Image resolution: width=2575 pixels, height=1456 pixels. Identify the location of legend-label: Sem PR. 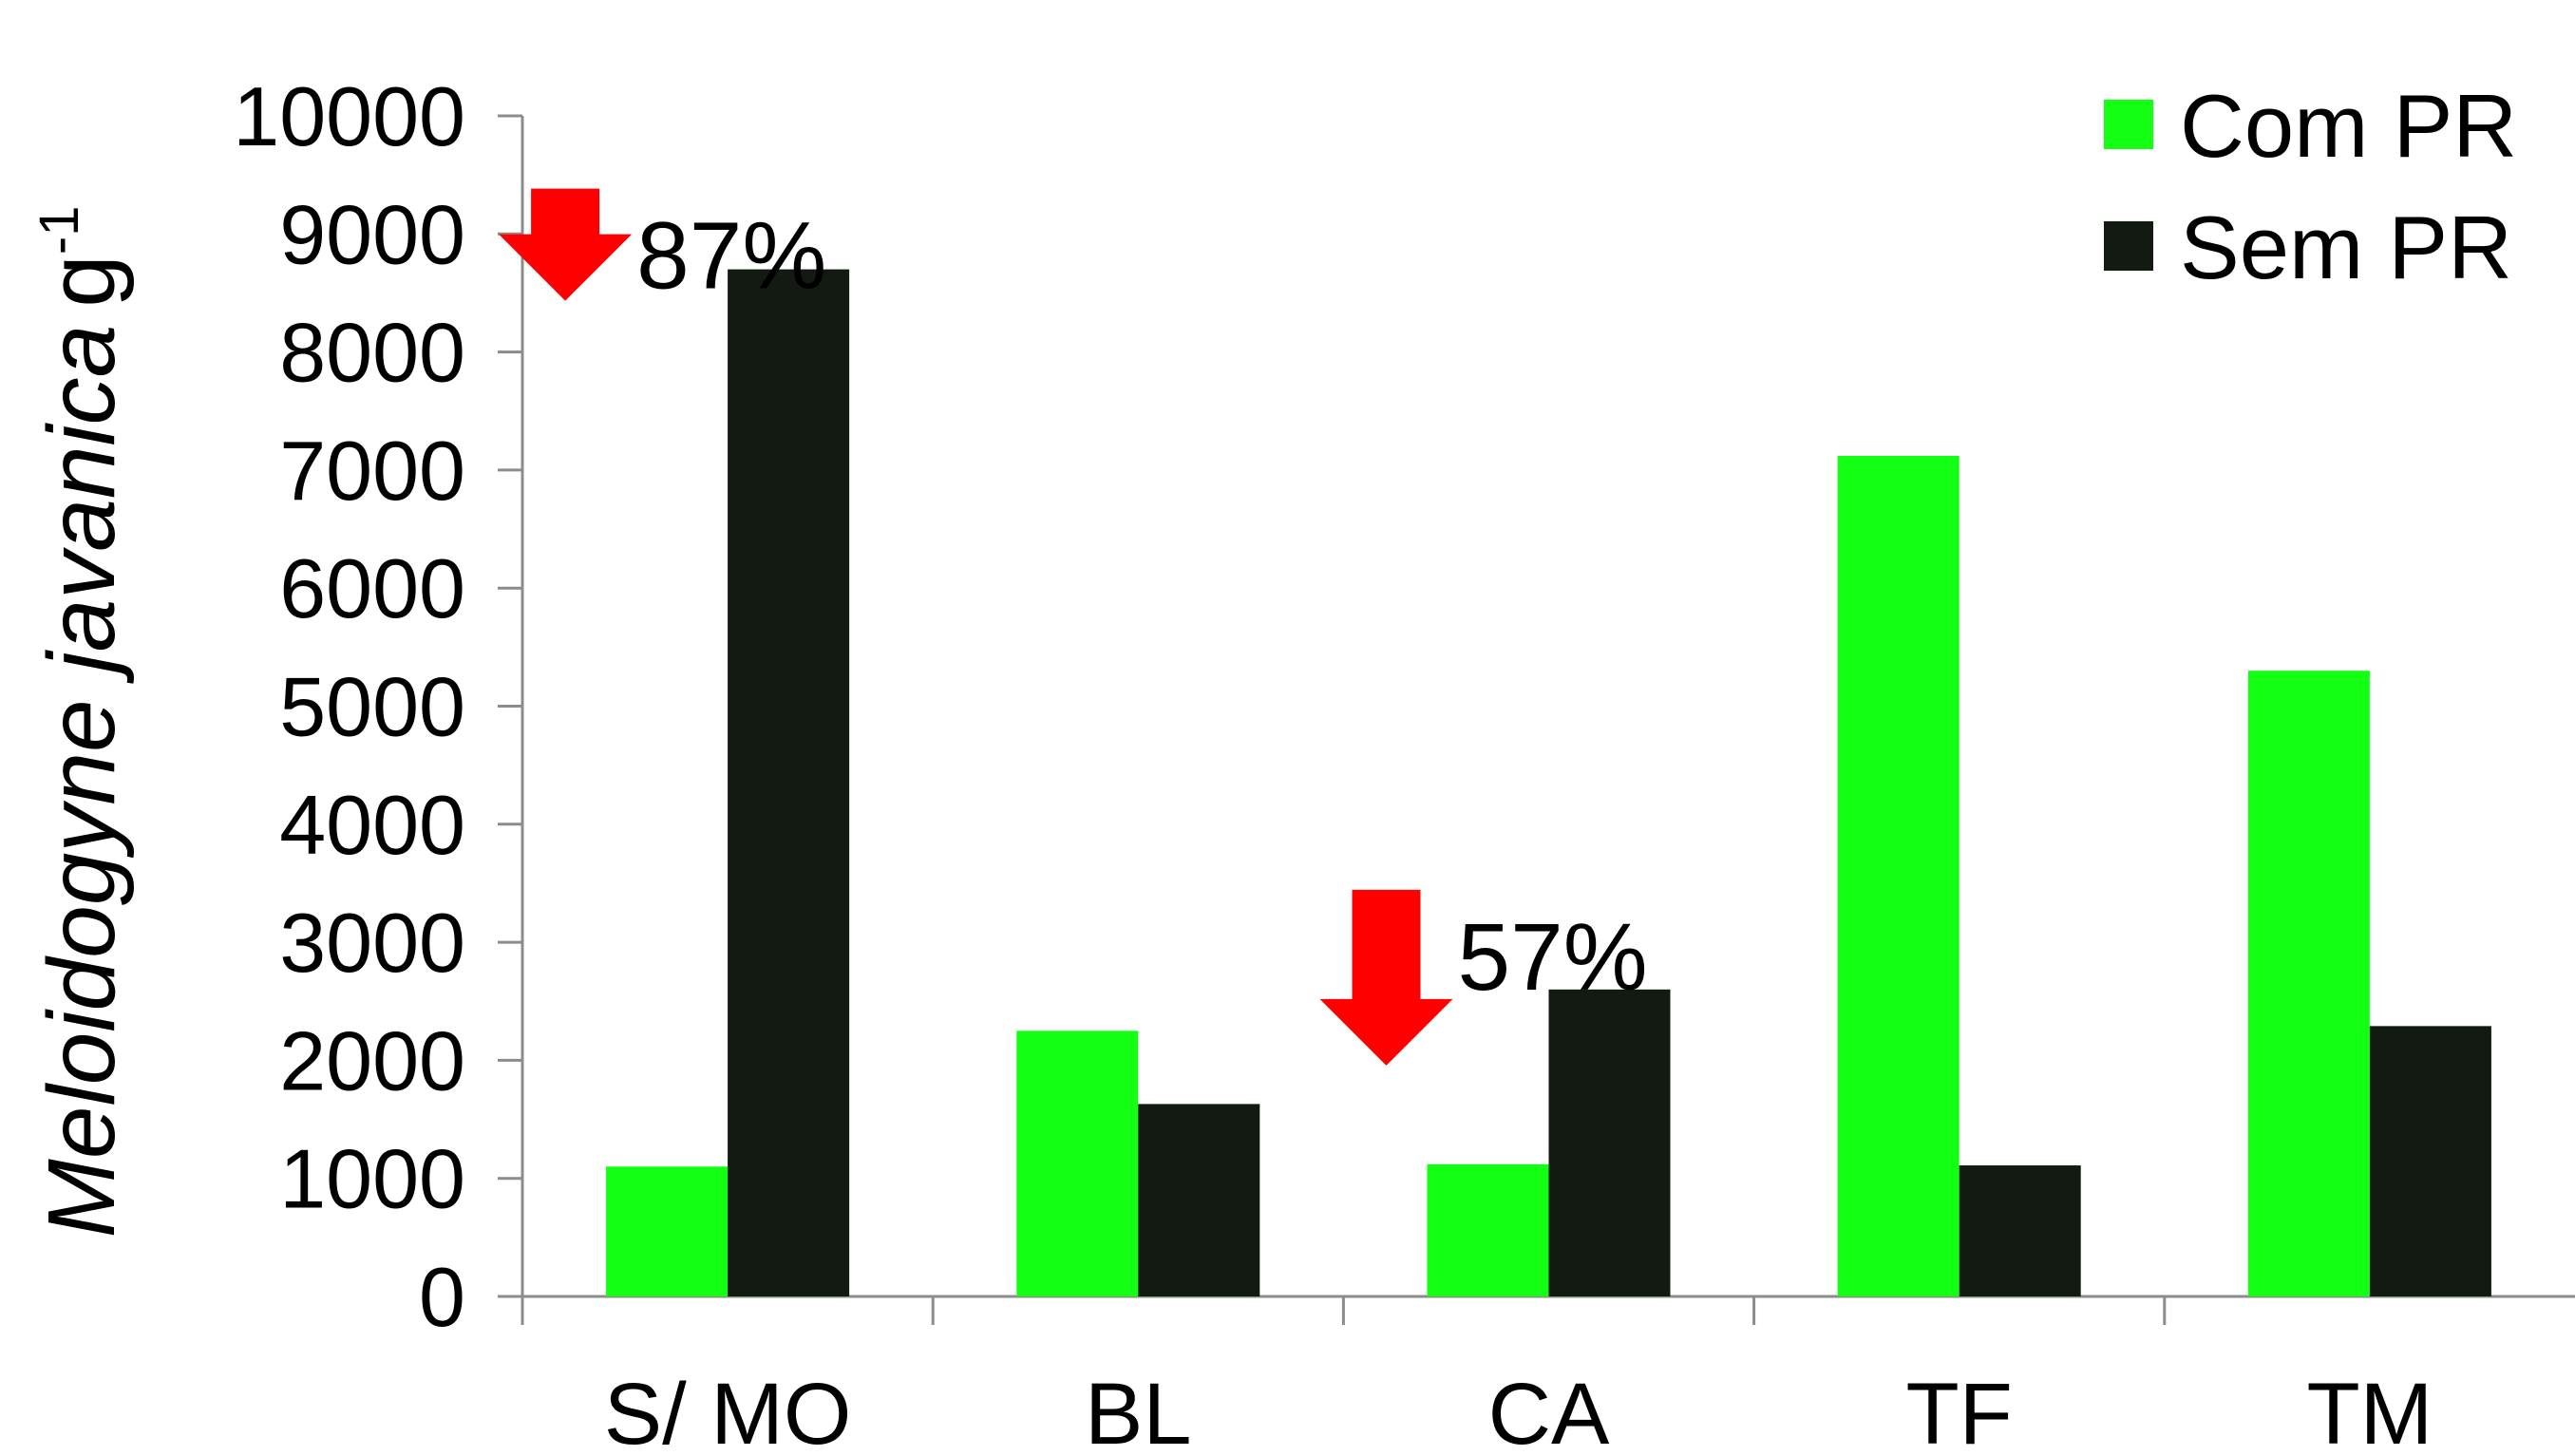
(2346, 247).